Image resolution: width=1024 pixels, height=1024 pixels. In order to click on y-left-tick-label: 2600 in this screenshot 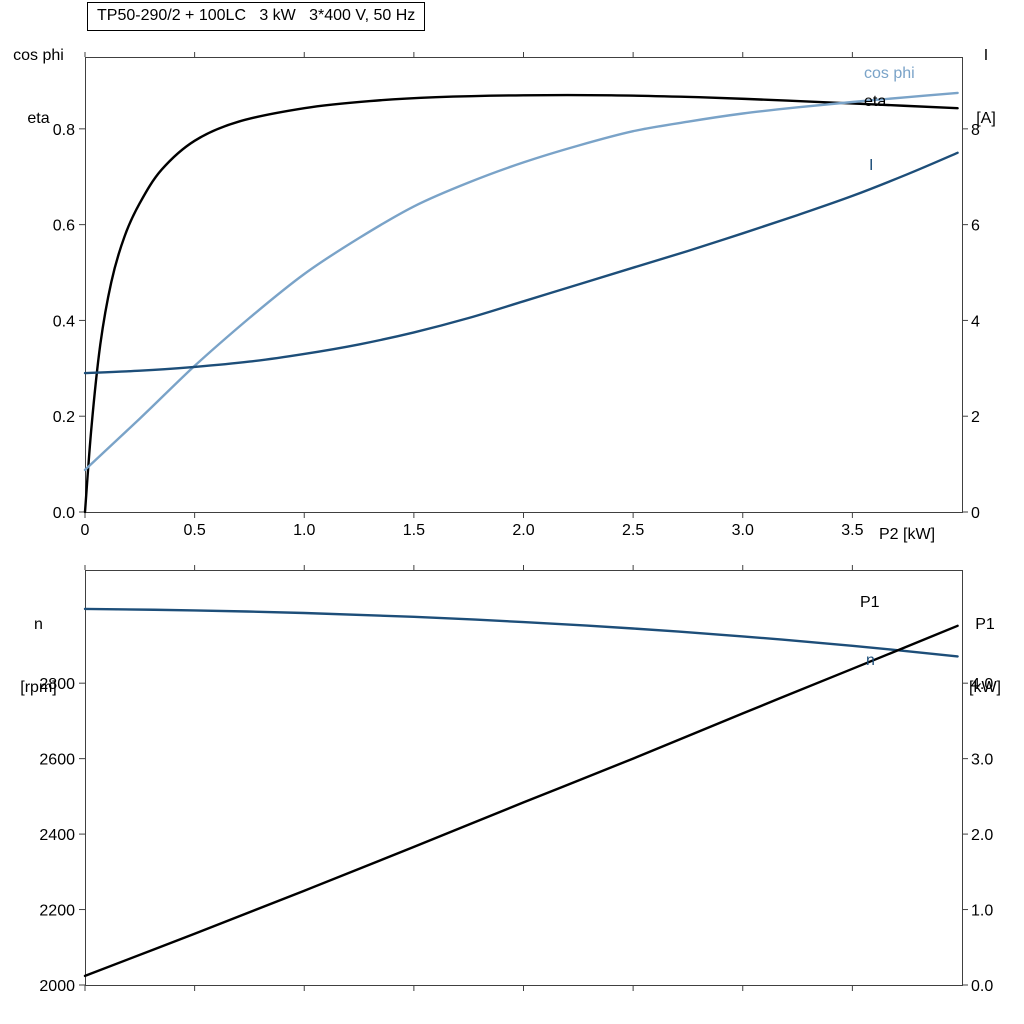, I will do `click(57, 760)`.